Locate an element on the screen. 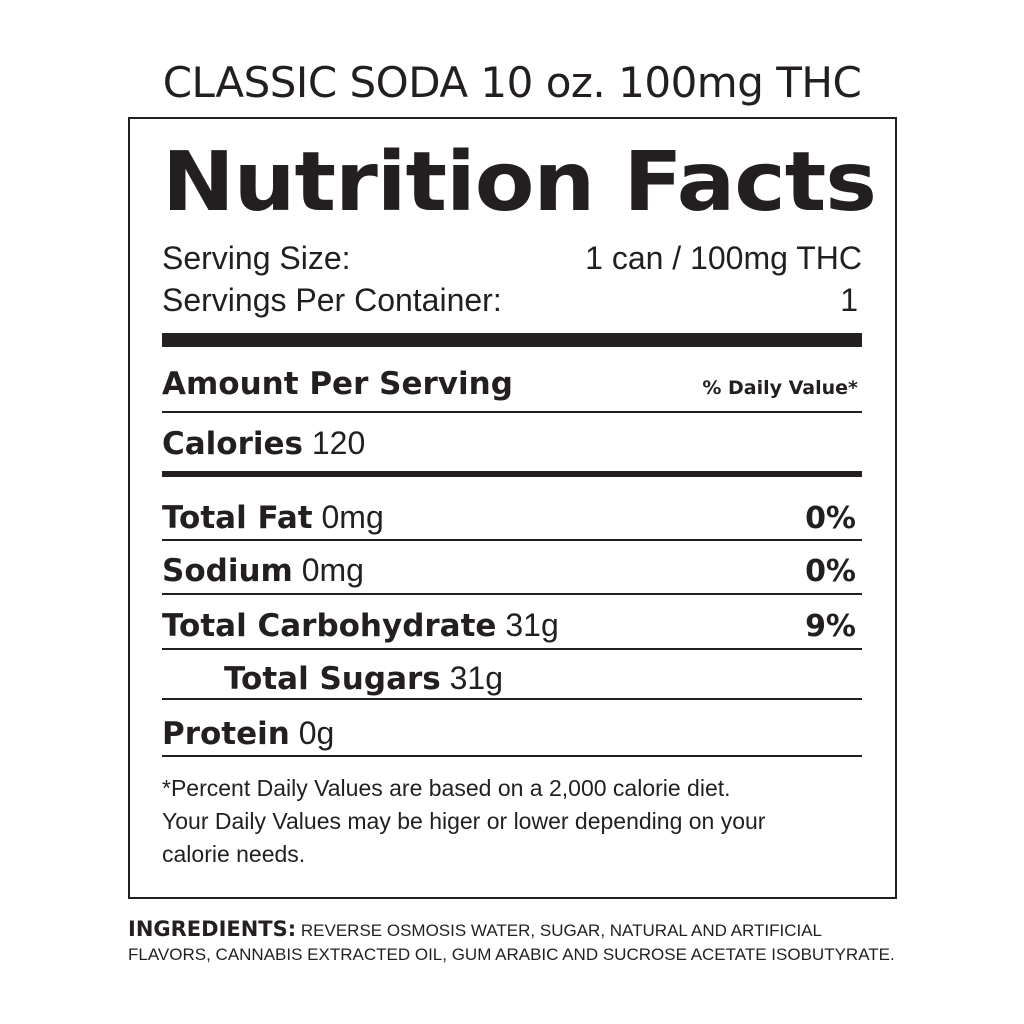 The image size is (1024, 1024). servings-per-container-row: Servings Per Container: 1 is located at coordinates (512, 300).